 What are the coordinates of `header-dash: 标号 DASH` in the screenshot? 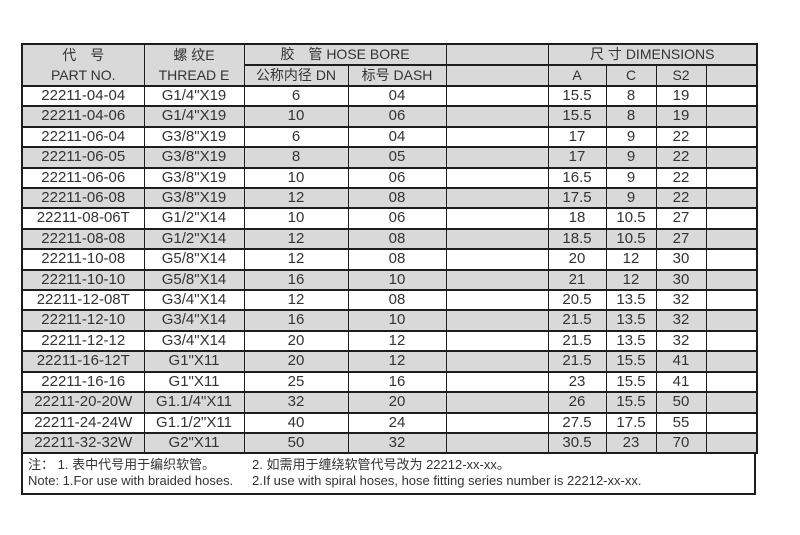 It's located at (397, 75).